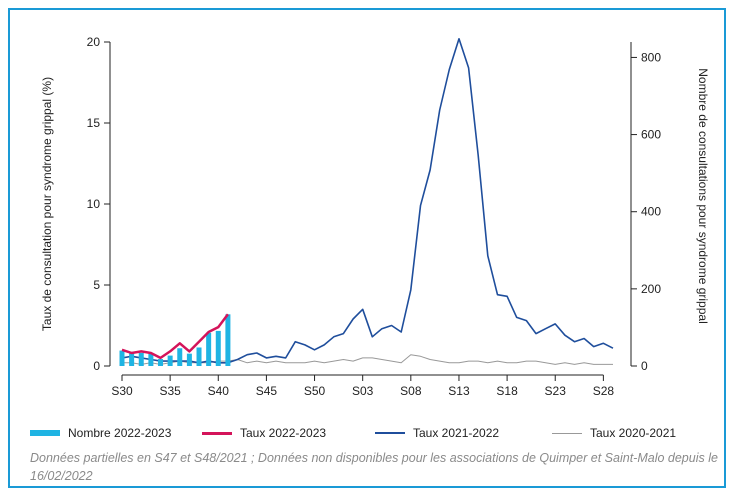  What do you see at coordinates (604, 391) in the screenshot?
I see `x-axis-tick-label: S28` at bounding box center [604, 391].